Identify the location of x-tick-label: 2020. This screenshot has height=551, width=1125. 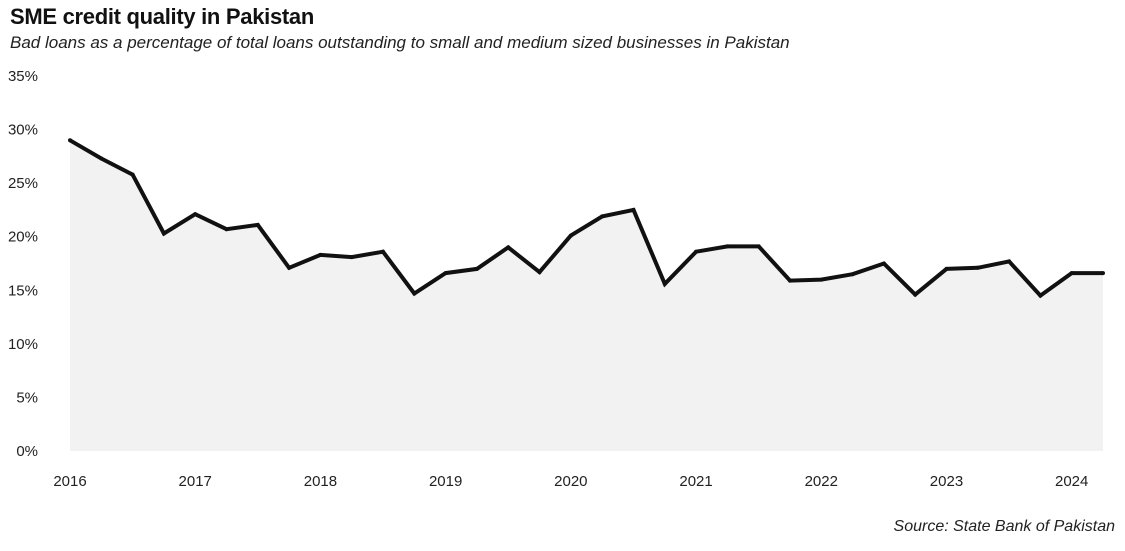
(570, 481).